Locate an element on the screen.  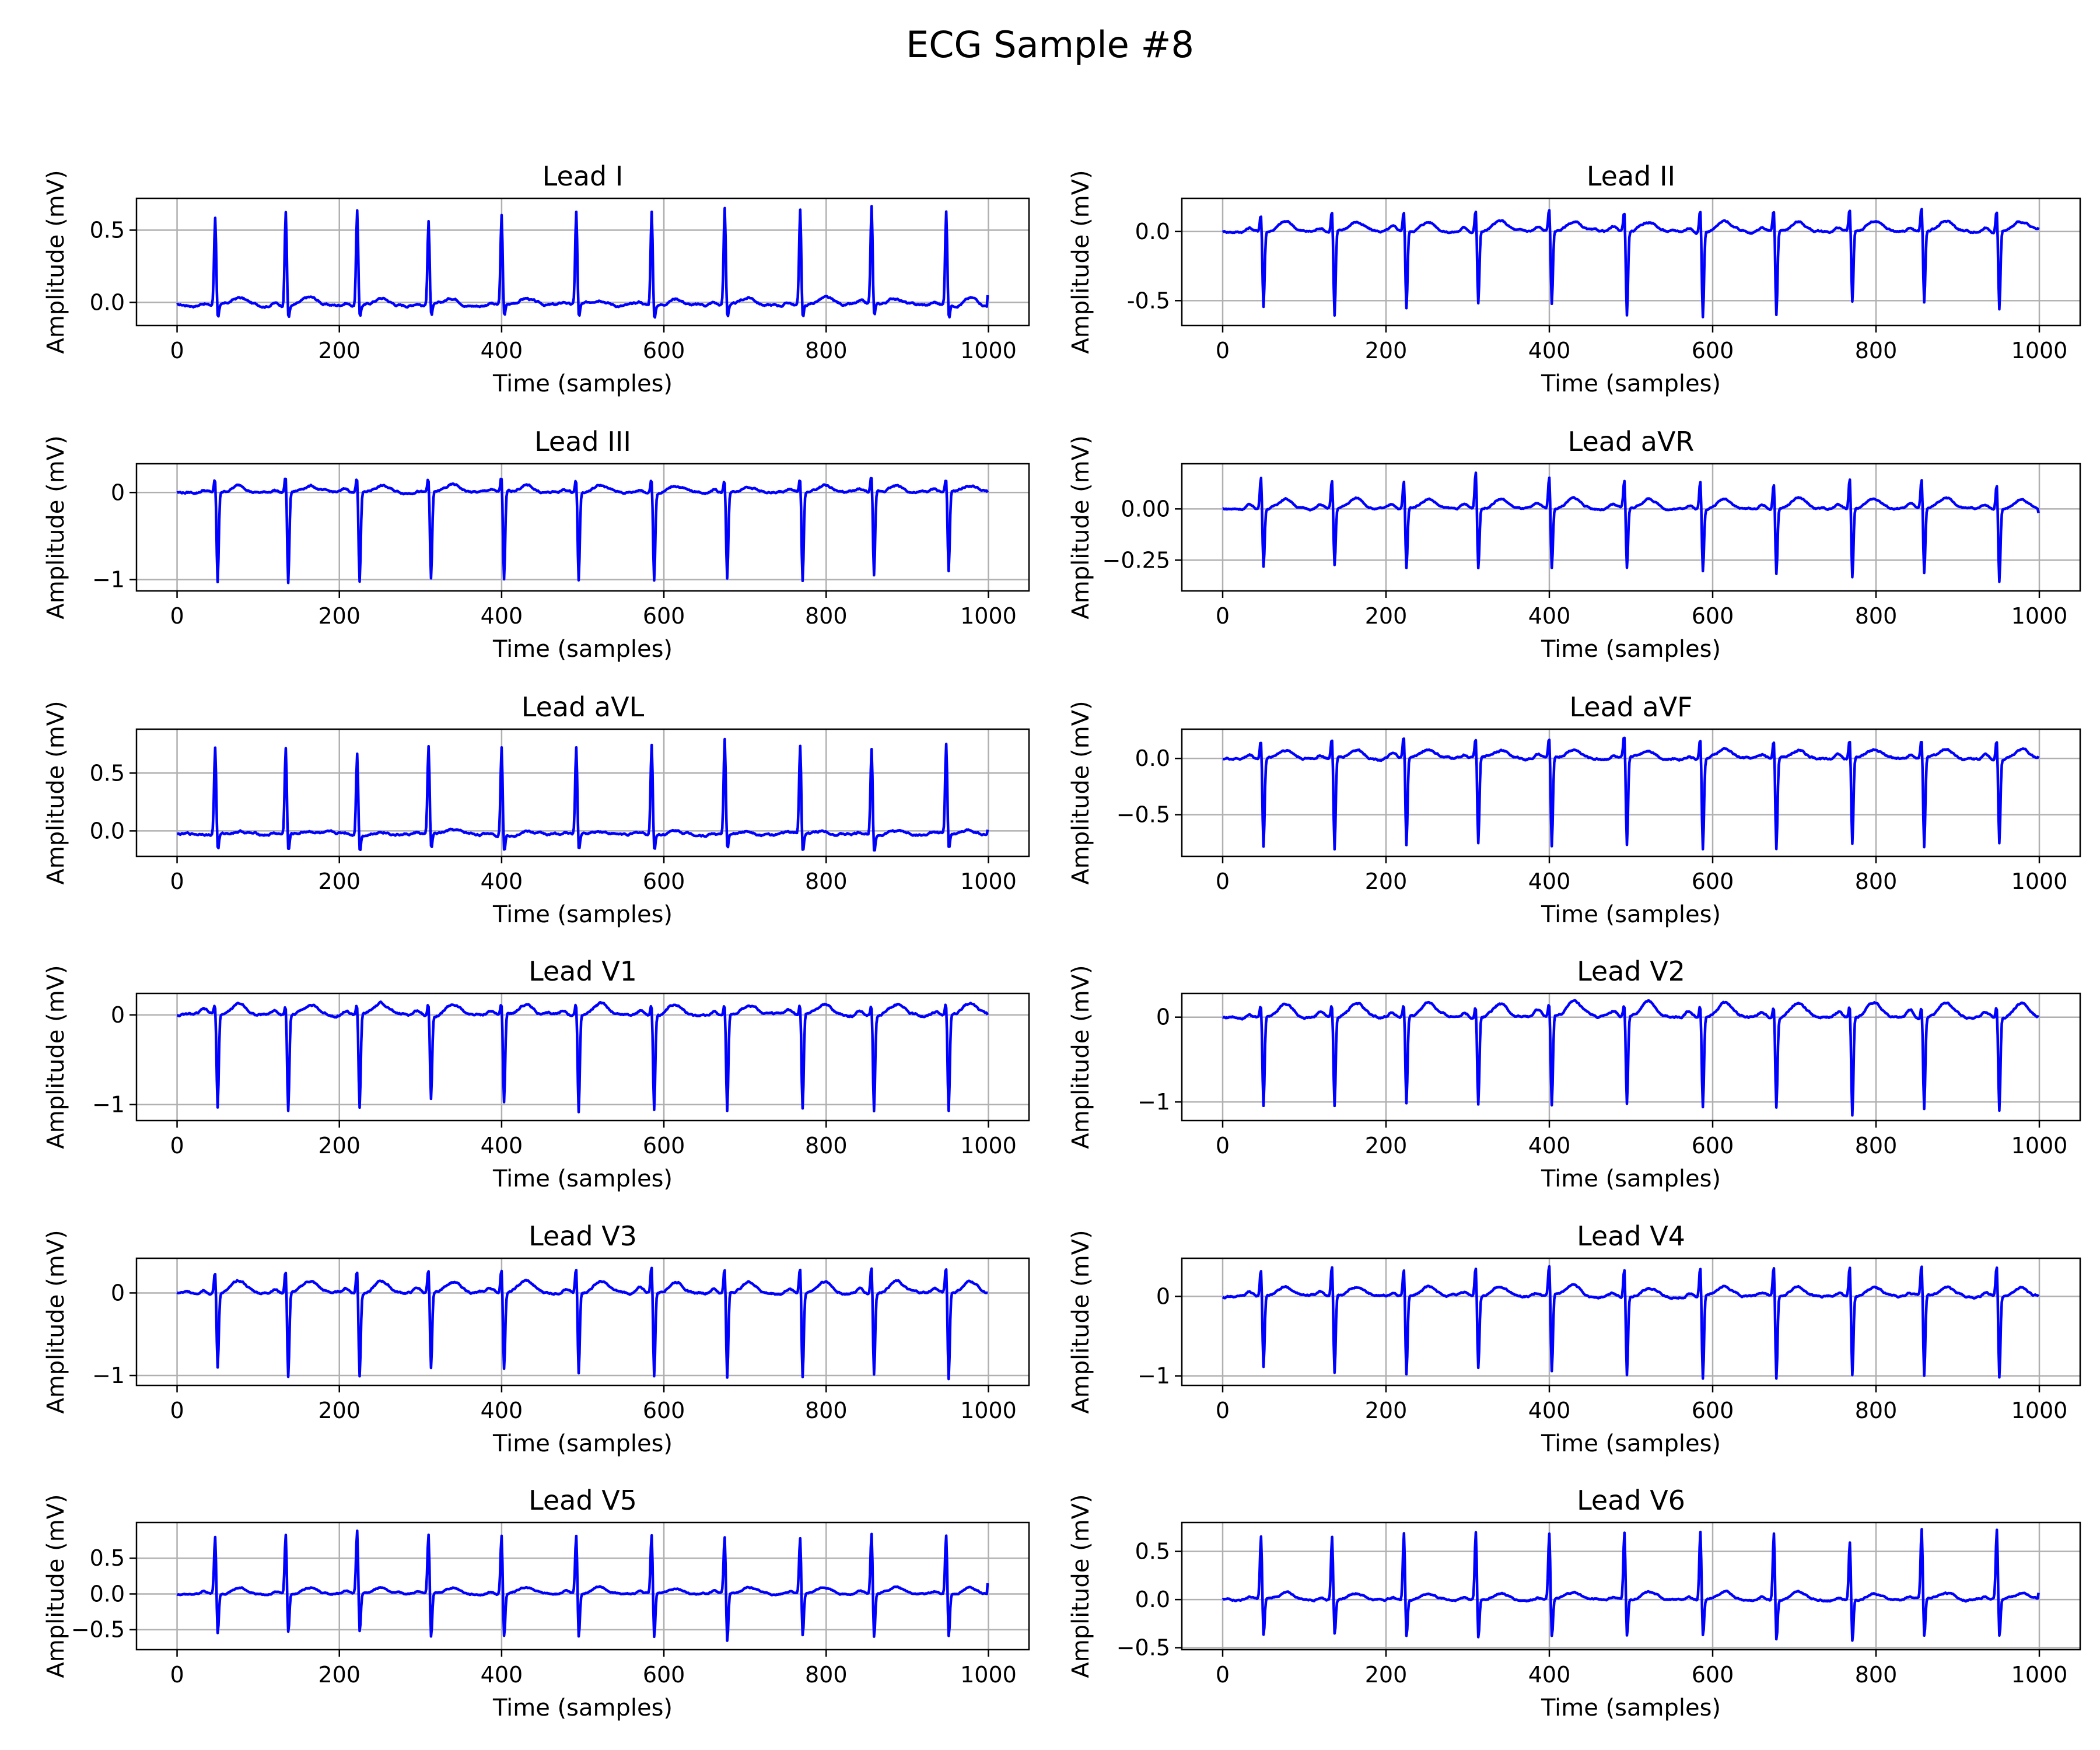
subplot-title: Lead I is located at coordinates (583, 176).